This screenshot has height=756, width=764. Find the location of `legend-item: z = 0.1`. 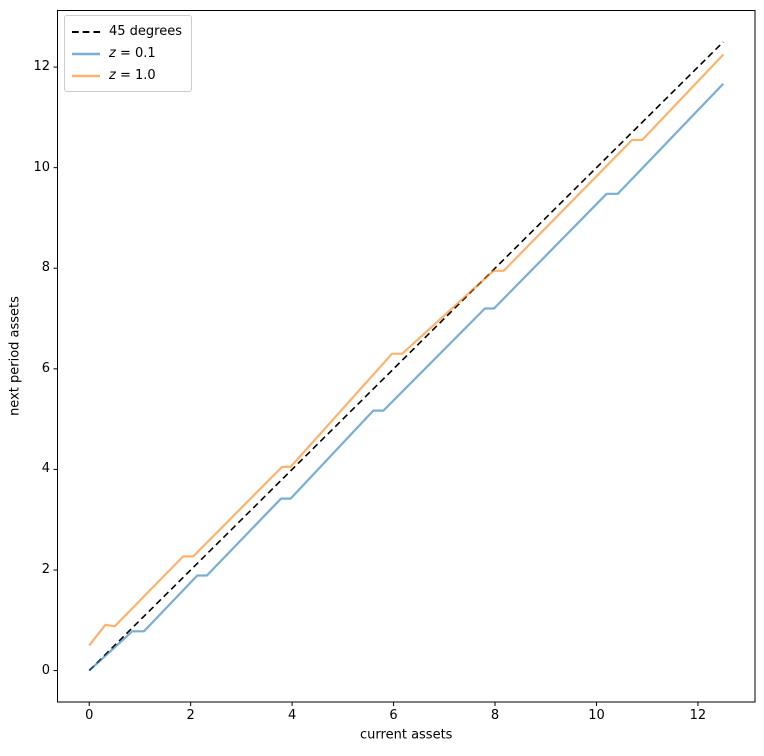

legend-item: z = 0.1 is located at coordinates (127, 53).